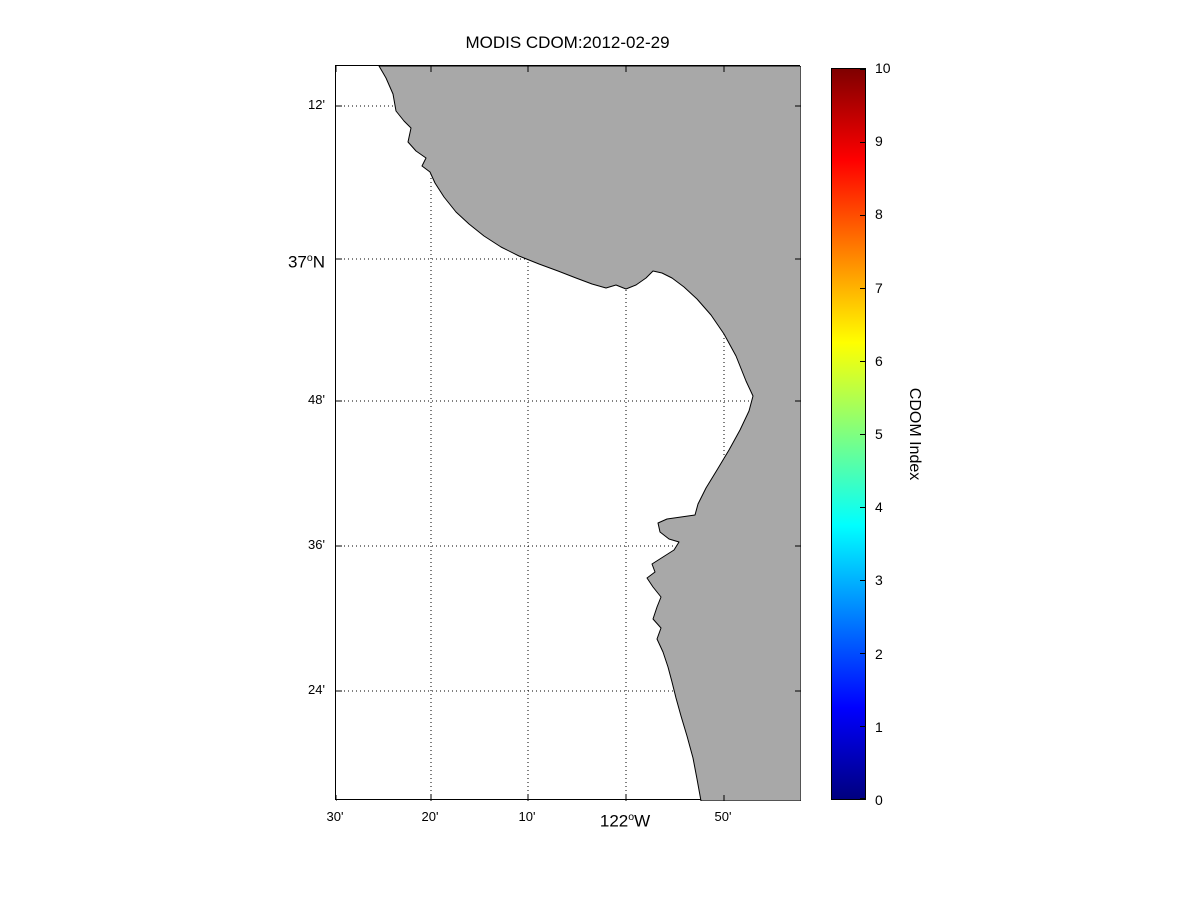 The width and height of the screenshot is (1200, 900). Describe the element at coordinates (879, 653) in the screenshot. I see `colorbar-tick-label: 2` at that location.